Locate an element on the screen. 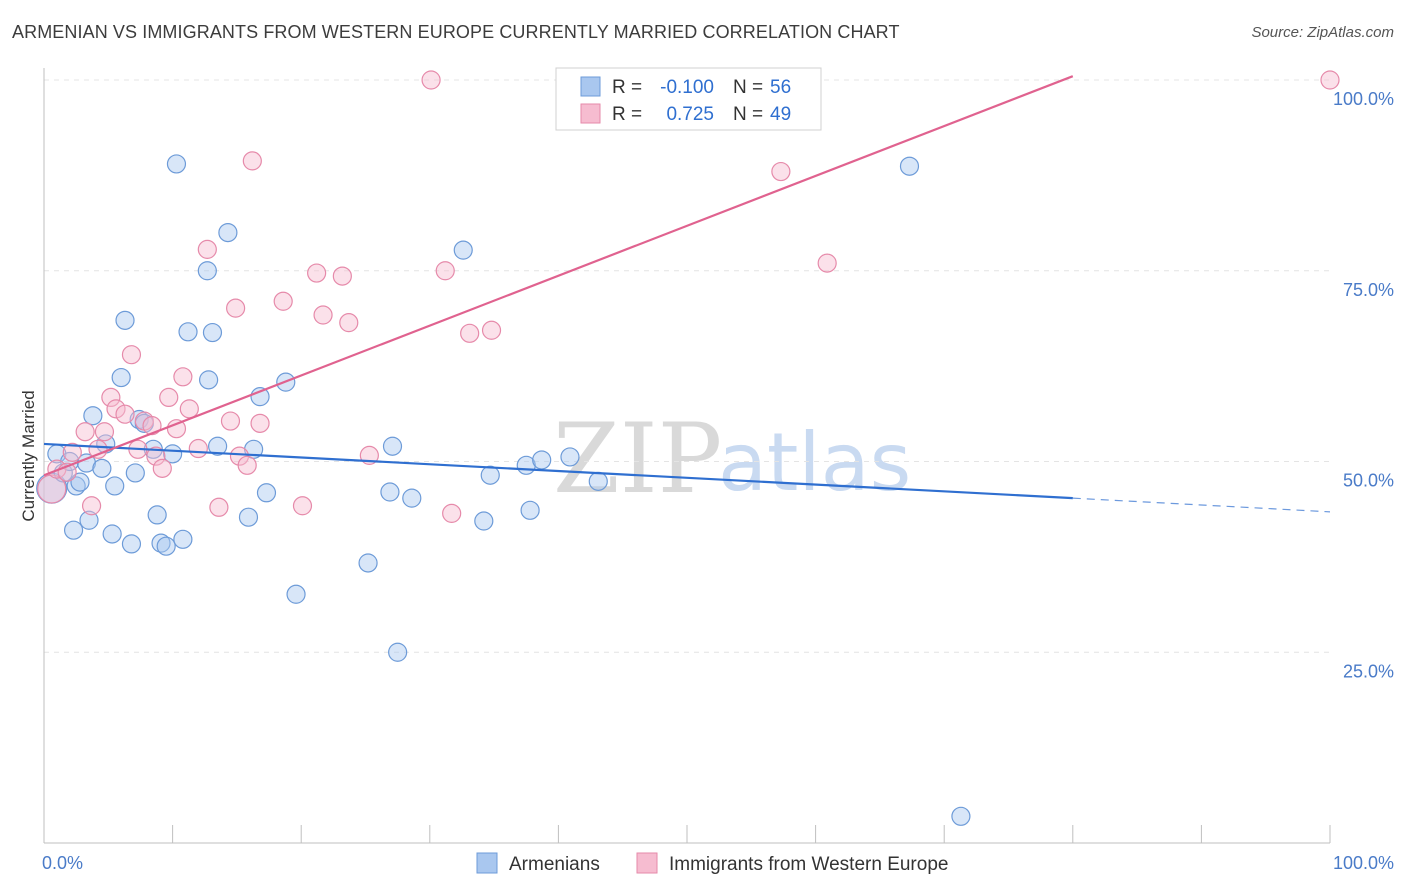  series-legend: Armenians Immigrants from Western Europe is located at coordinates (712, 863).